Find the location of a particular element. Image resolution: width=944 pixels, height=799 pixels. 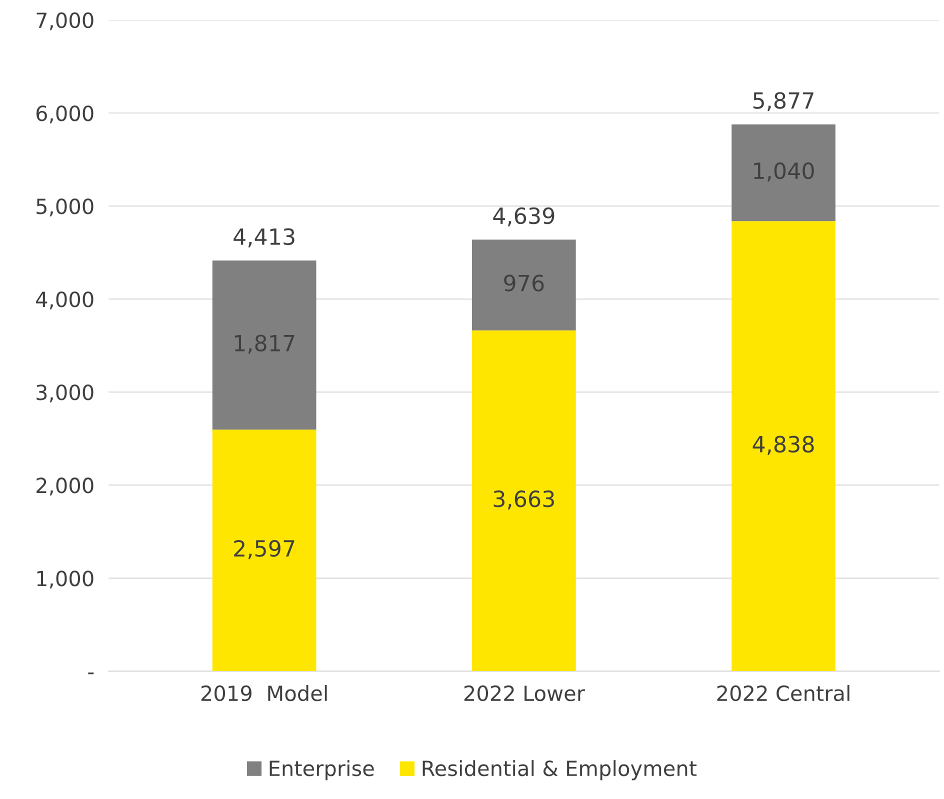

legend-label: Enterprise is located at coordinates (322, 770).